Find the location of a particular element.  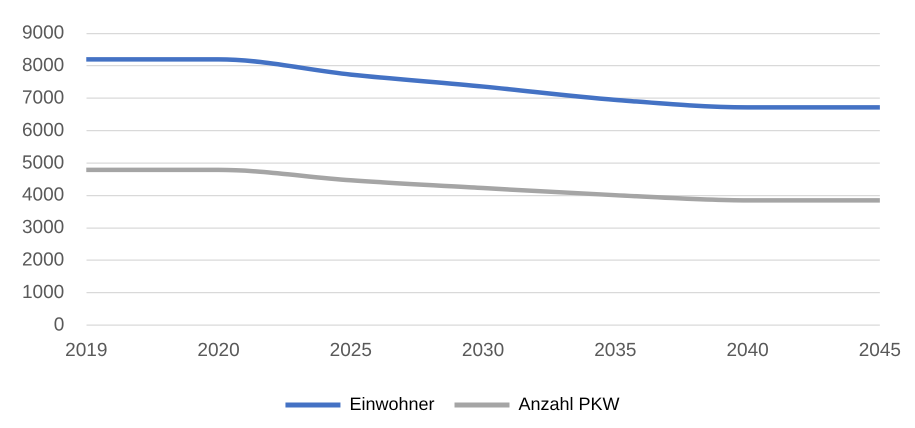

y-tick-label: 1000 is located at coordinates (43, 293).